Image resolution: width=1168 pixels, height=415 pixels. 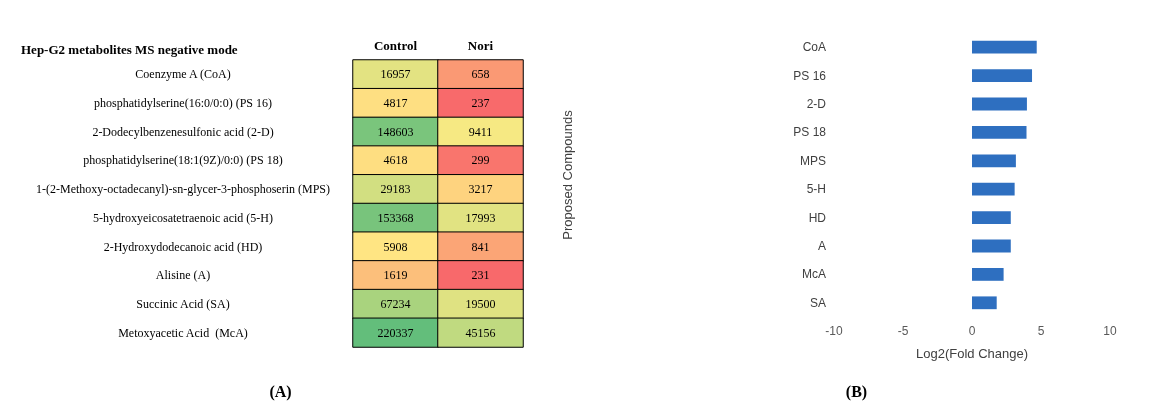 I want to click on data-label: 237, so click(x=480, y=103).